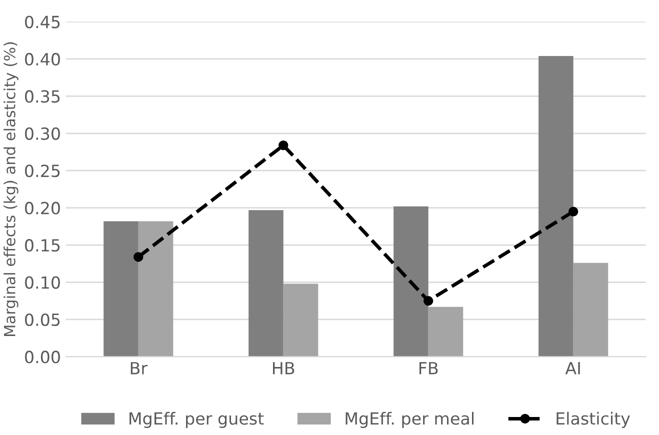  Describe the element at coordinates (42, 171) in the screenshot. I see `y-tick-label: 0.25` at that location.